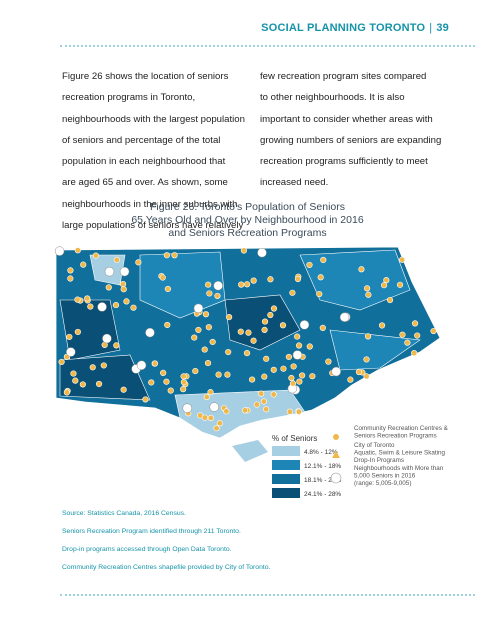 Image resolution: width=495 pixels, height=640 pixels. I want to click on running-header: SOCIAL PLANNING TORONTO | 39, so click(353, 28).